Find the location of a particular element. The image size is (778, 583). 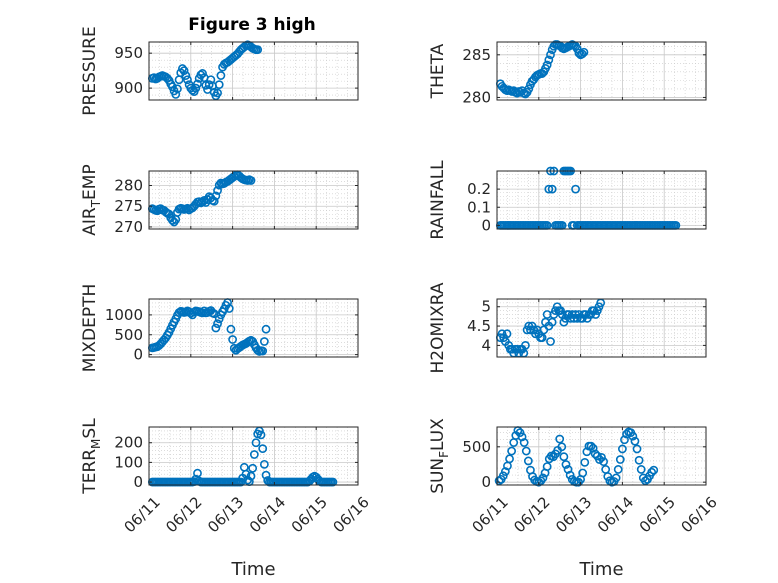

y-axis-label: H2OMIXRA is located at coordinates (438, 327).